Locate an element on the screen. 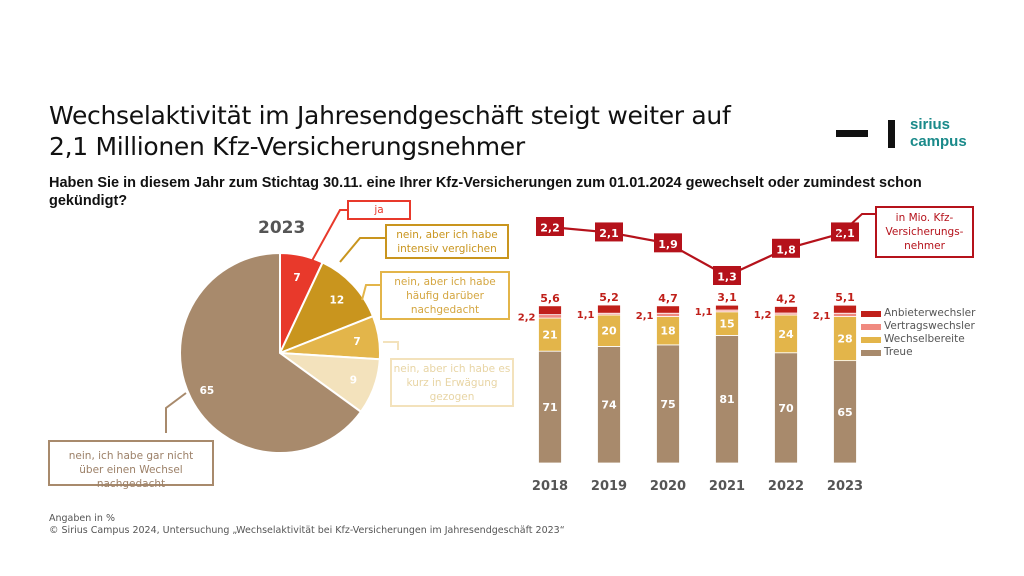 Image resolution: width=1024 pixels, height=576 pixels. logo-dash-icon is located at coordinates (852, 133).